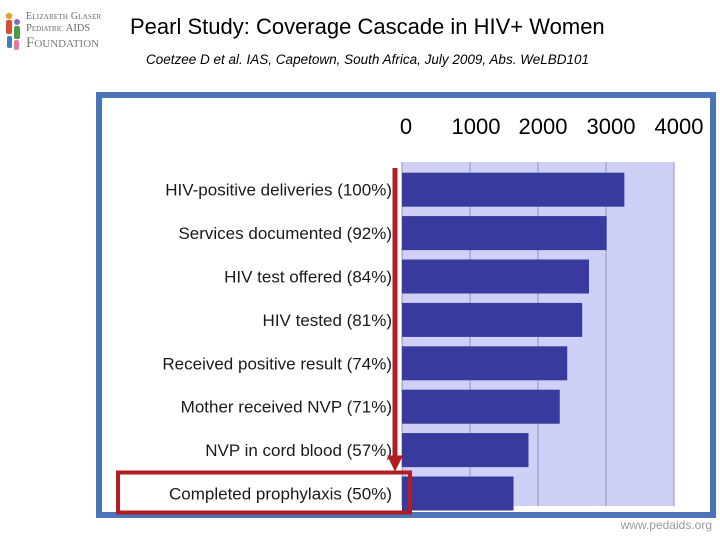 The height and width of the screenshot is (540, 720). Describe the element at coordinates (285, 233) in the screenshot. I see `category-label-2: Services documented (92%)` at that location.